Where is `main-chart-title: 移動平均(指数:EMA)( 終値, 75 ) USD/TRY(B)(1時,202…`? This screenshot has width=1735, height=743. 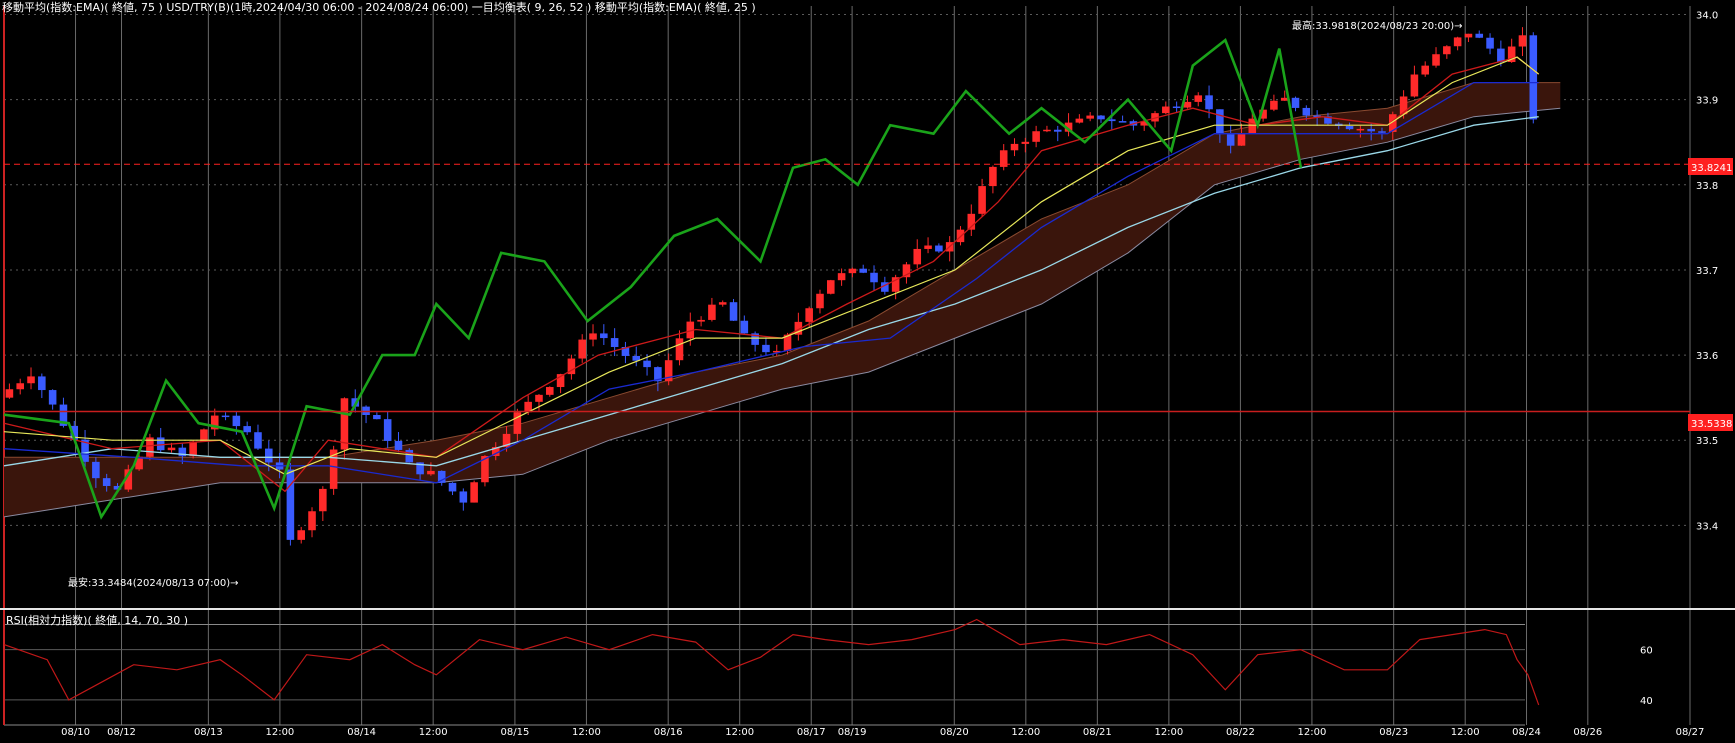 main-chart-title: 移動平均(指数:EMA)( 終値, 75 ) USD/TRY(B)(1時,202… is located at coordinates (379, 7).